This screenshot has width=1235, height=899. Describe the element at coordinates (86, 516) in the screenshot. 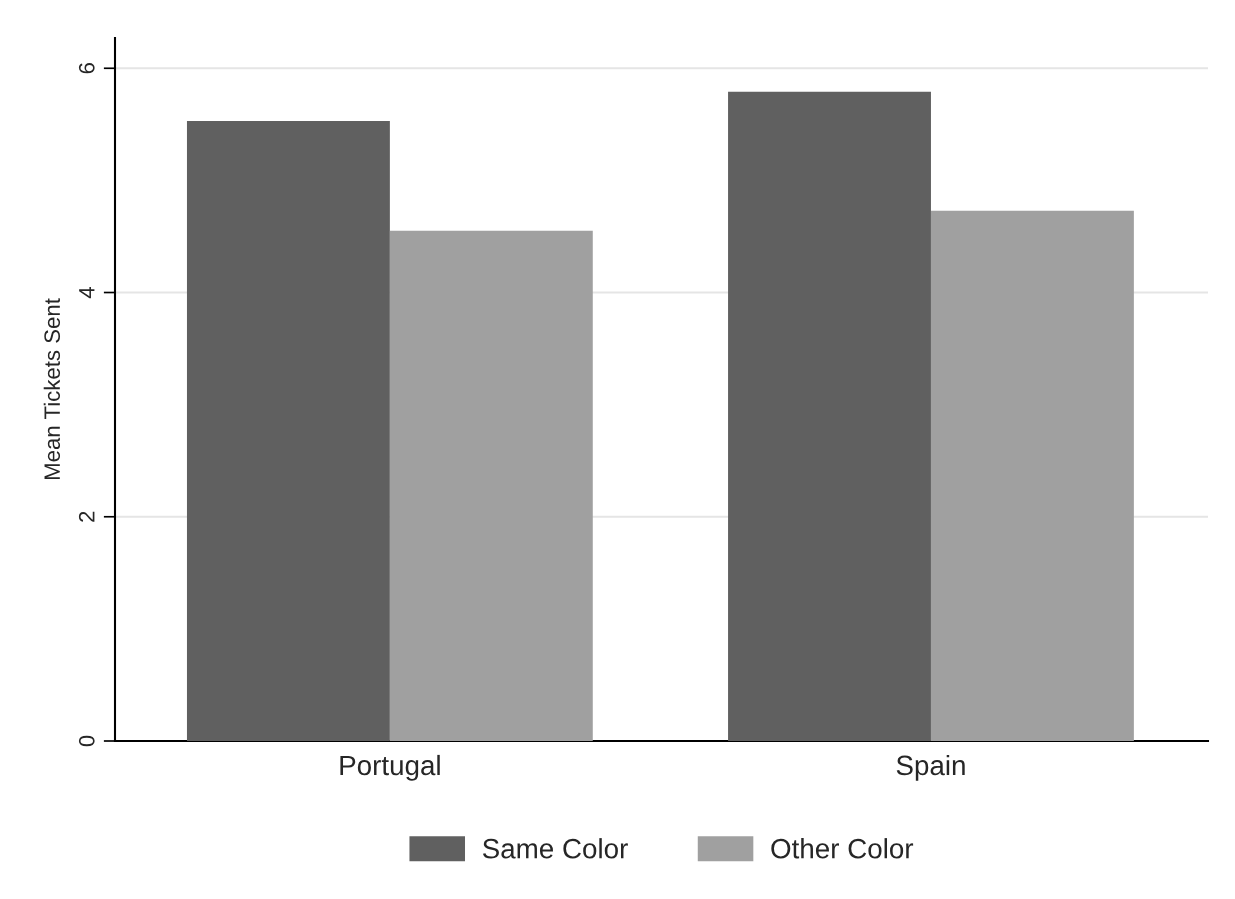

I see `y-tick-label: 2` at that location.